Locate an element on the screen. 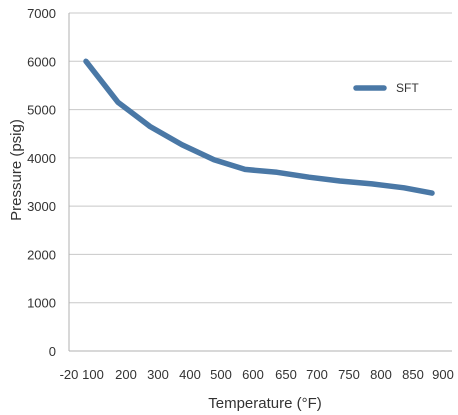 Image resolution: width=458 pixels, height=415 pixels. y-axis-title: Pressure (psig) is located at coordinates (16, 170).